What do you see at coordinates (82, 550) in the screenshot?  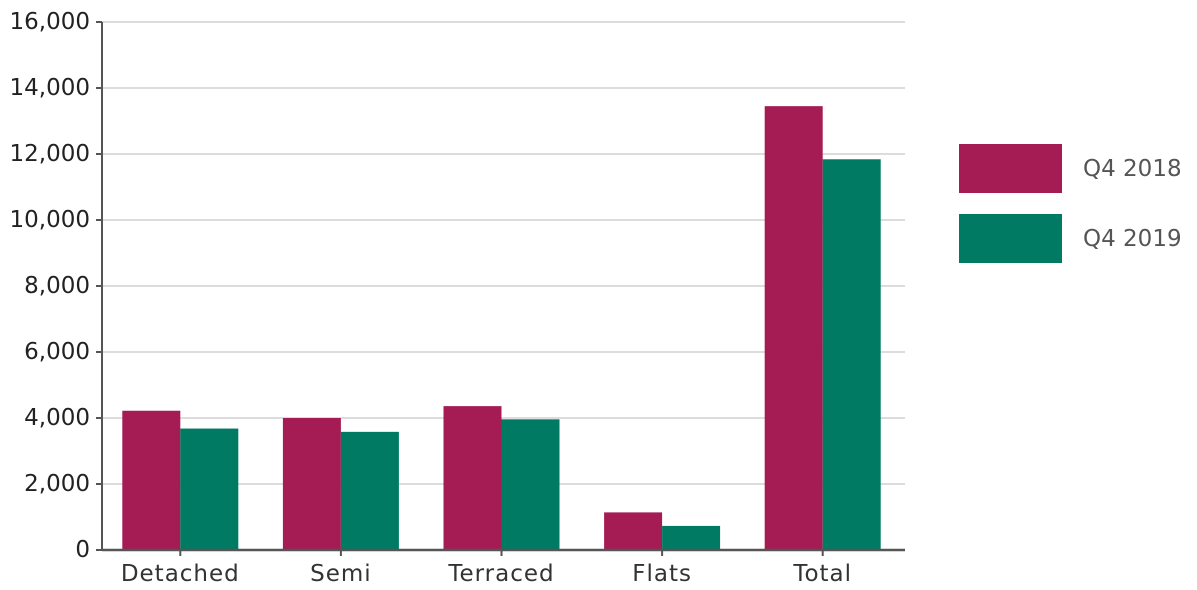 I see `y-tick-label: 0` at bounding box center [82, 550].